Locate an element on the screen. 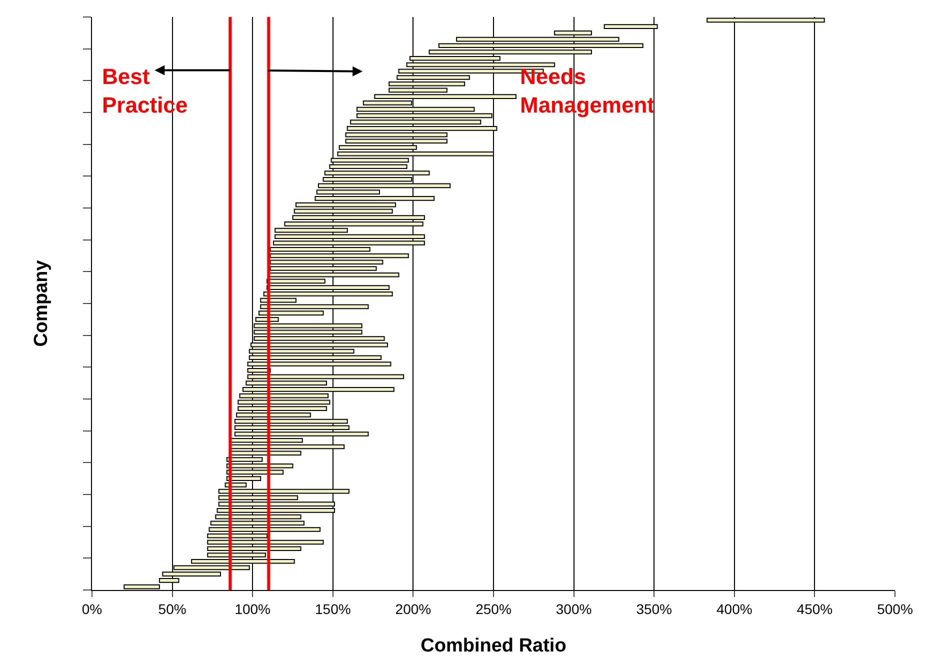 The image size is (925, 666). y-axis-title: Company is located at coordinates (41, 303).